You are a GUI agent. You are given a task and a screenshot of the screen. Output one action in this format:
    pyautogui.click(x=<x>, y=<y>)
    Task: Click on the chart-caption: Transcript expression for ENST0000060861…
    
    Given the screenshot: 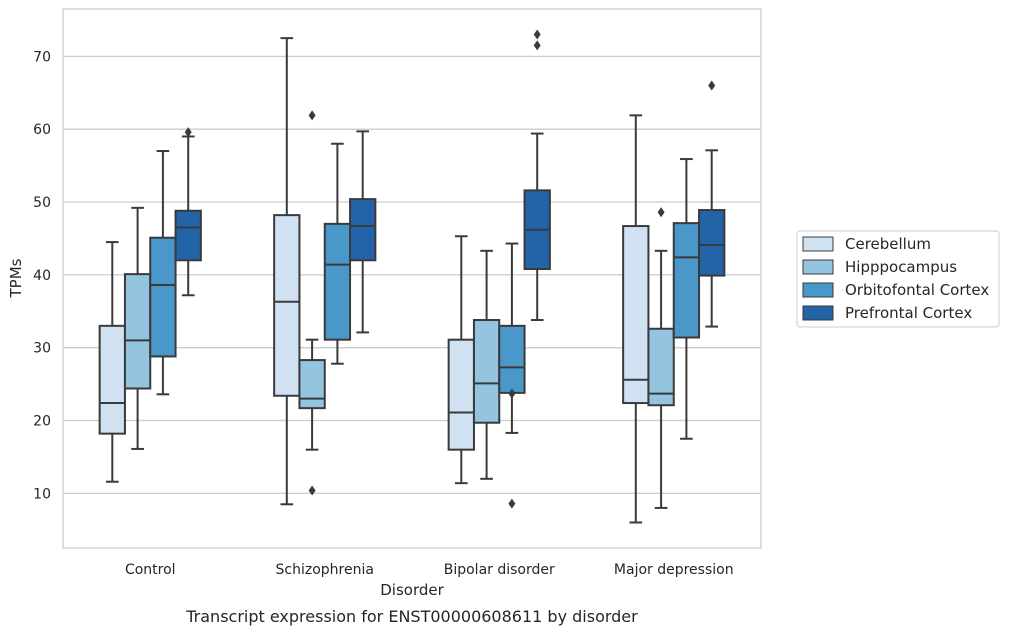 What is the action you would take?
    pyautogui.click(x=411, y=616)
    